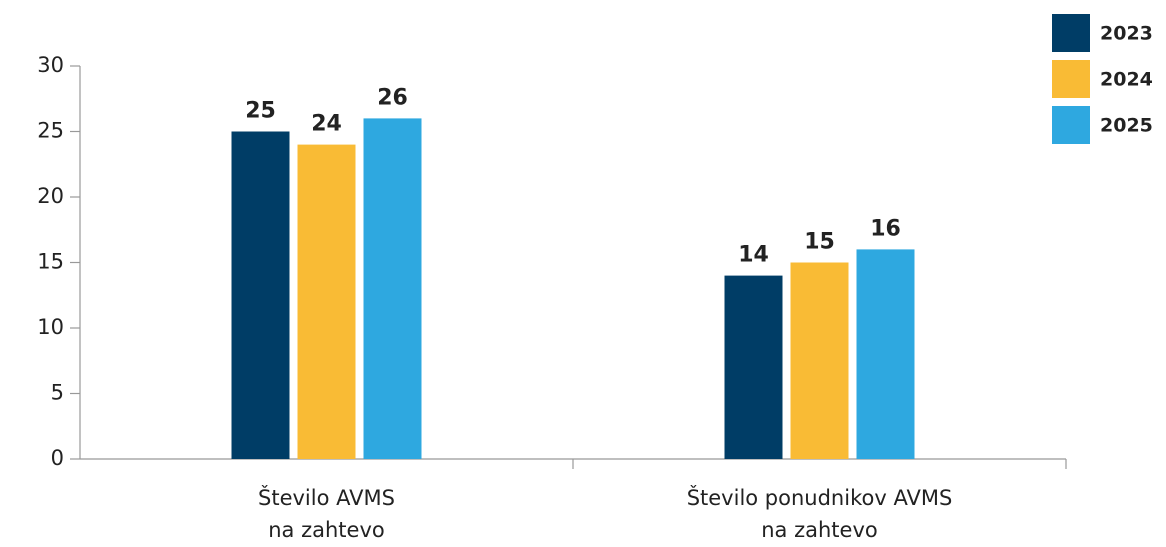  I want to click on x-tick-label: Število ponudnikov AVMS, so click(820, 497).